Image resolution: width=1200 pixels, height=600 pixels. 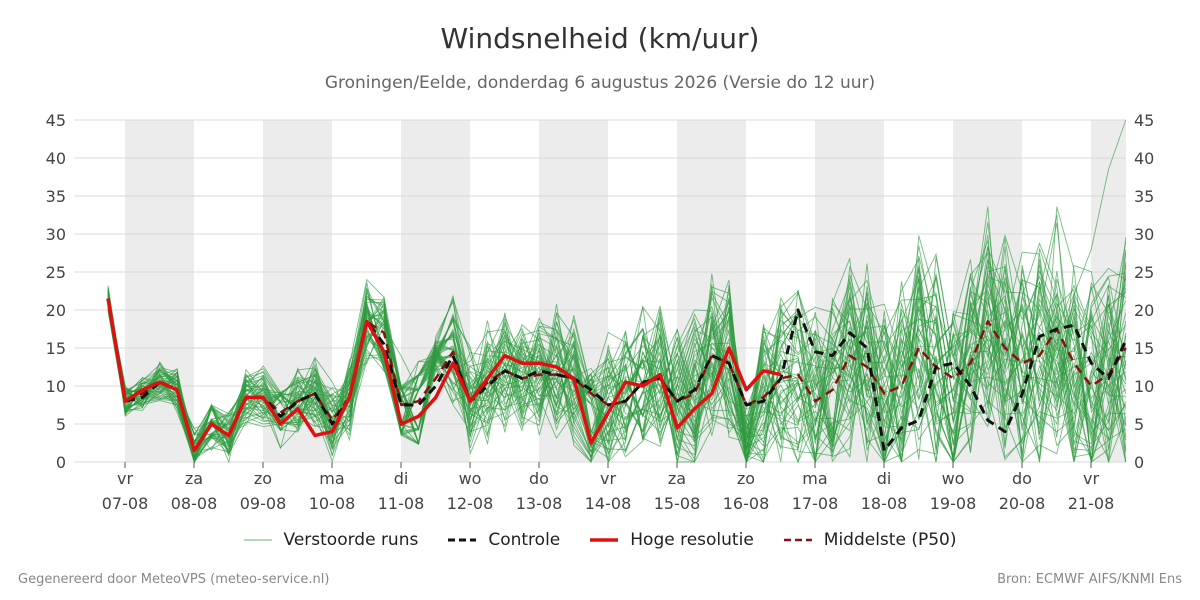 What do you see at coordinates (1144, 310) in the screenshot?
I see `y-tick-label-right: 20` at bounding box center [1144, 310].